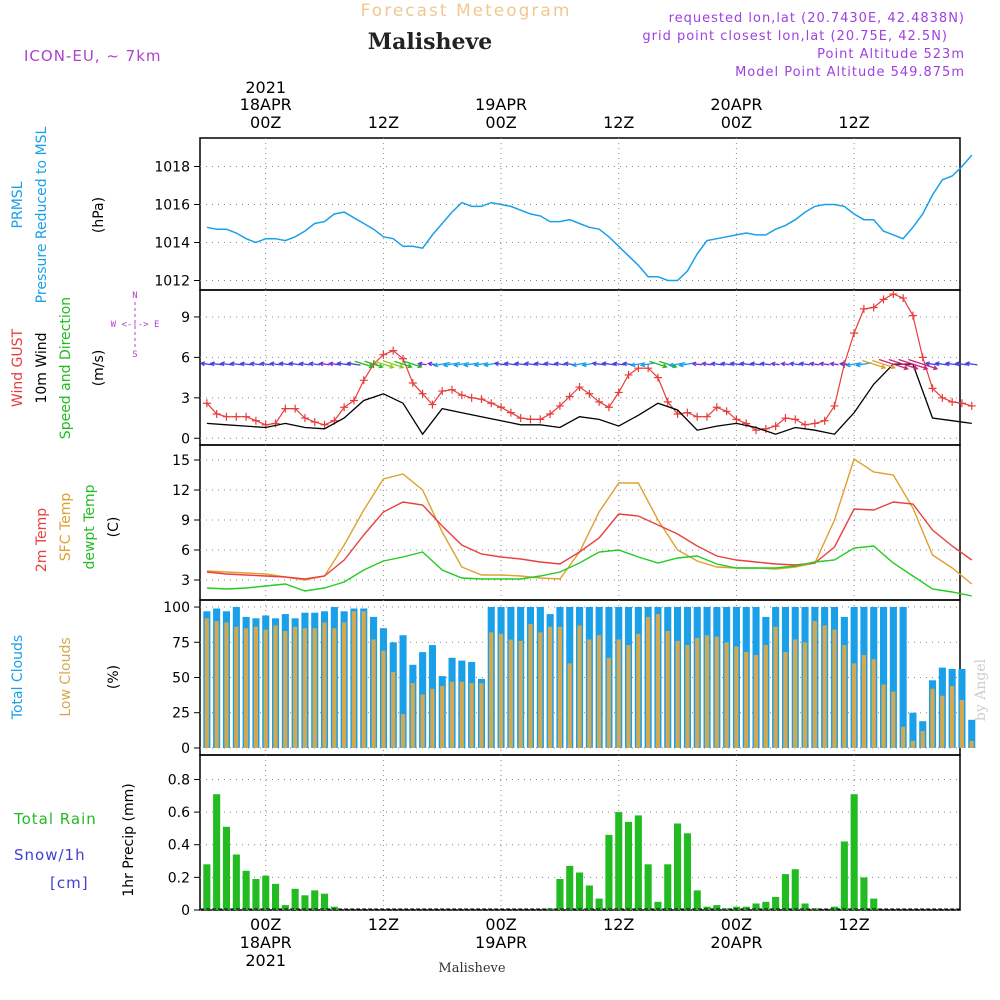  I want to click on sfc-temp-label: SFC Temp, so click(66, 527).